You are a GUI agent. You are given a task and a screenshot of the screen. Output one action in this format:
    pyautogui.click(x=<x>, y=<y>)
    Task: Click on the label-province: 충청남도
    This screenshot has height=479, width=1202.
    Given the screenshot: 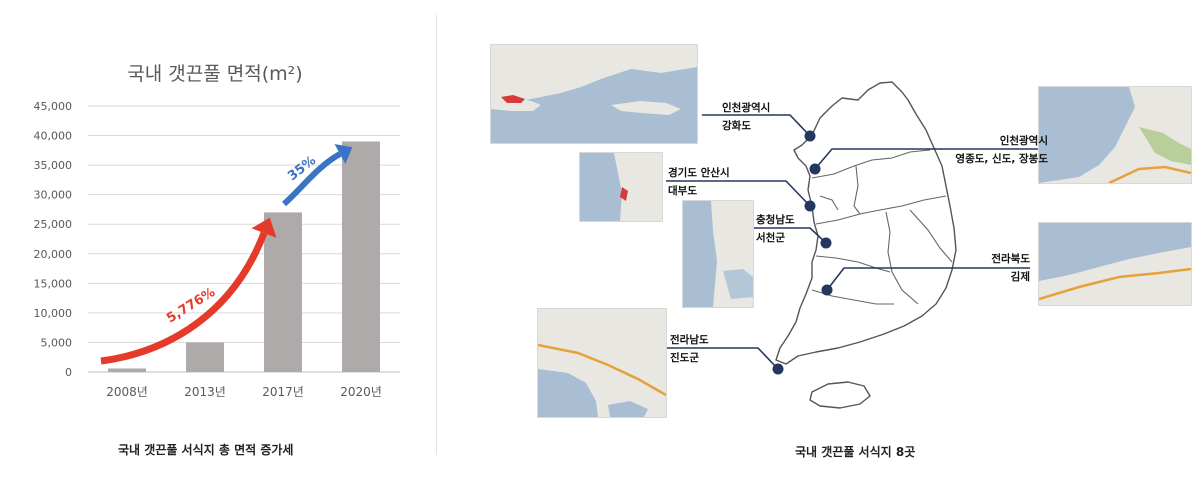 What is the action you would take?
    pyautogui.click(x=775, y=220)
    